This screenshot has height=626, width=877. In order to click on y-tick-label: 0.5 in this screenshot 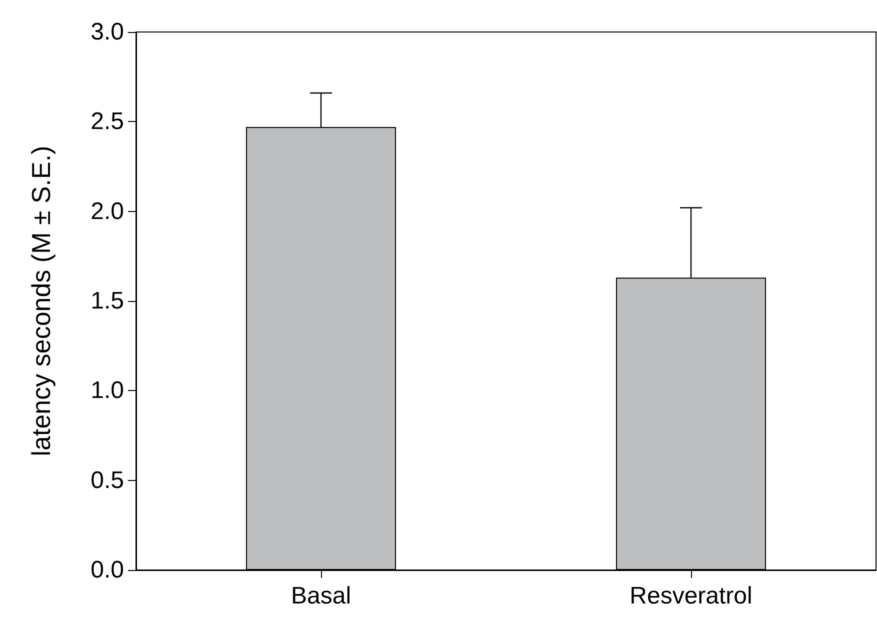, I will do `click(107, 480)`.